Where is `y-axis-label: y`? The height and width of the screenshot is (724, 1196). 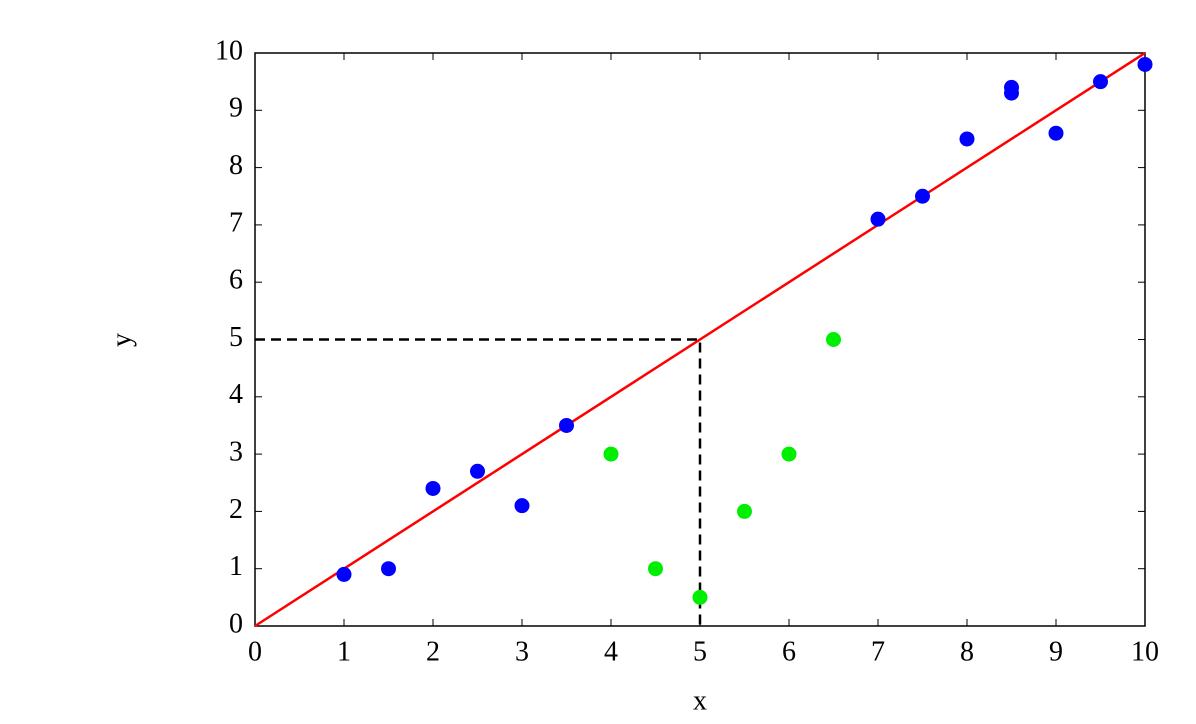 y-axis-label: y is located at coordinates (121, 340).